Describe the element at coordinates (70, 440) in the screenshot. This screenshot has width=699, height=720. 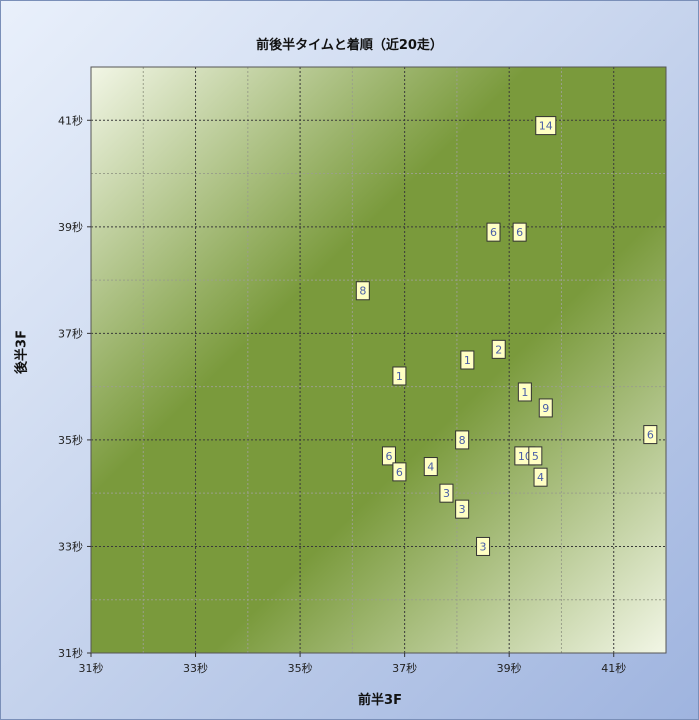
I see `y-tick-label: 35秒` at that location.